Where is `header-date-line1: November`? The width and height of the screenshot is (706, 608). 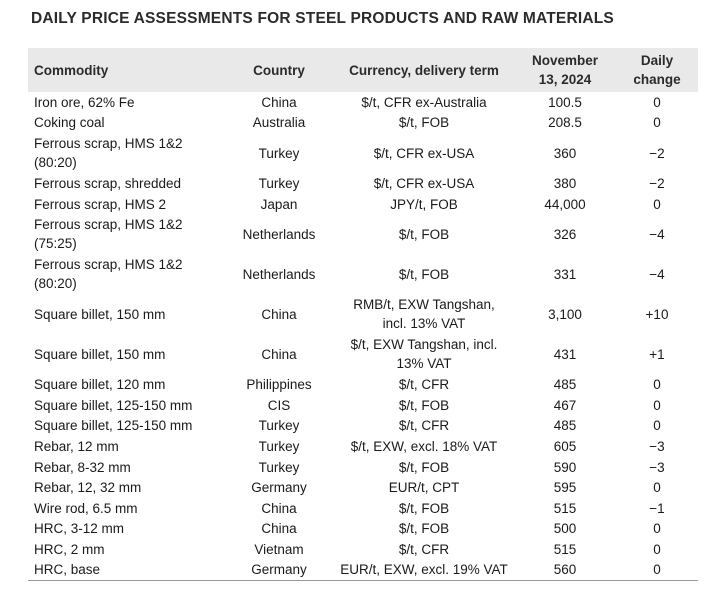
header-date-line1: November is located at coordinates (565, 60).